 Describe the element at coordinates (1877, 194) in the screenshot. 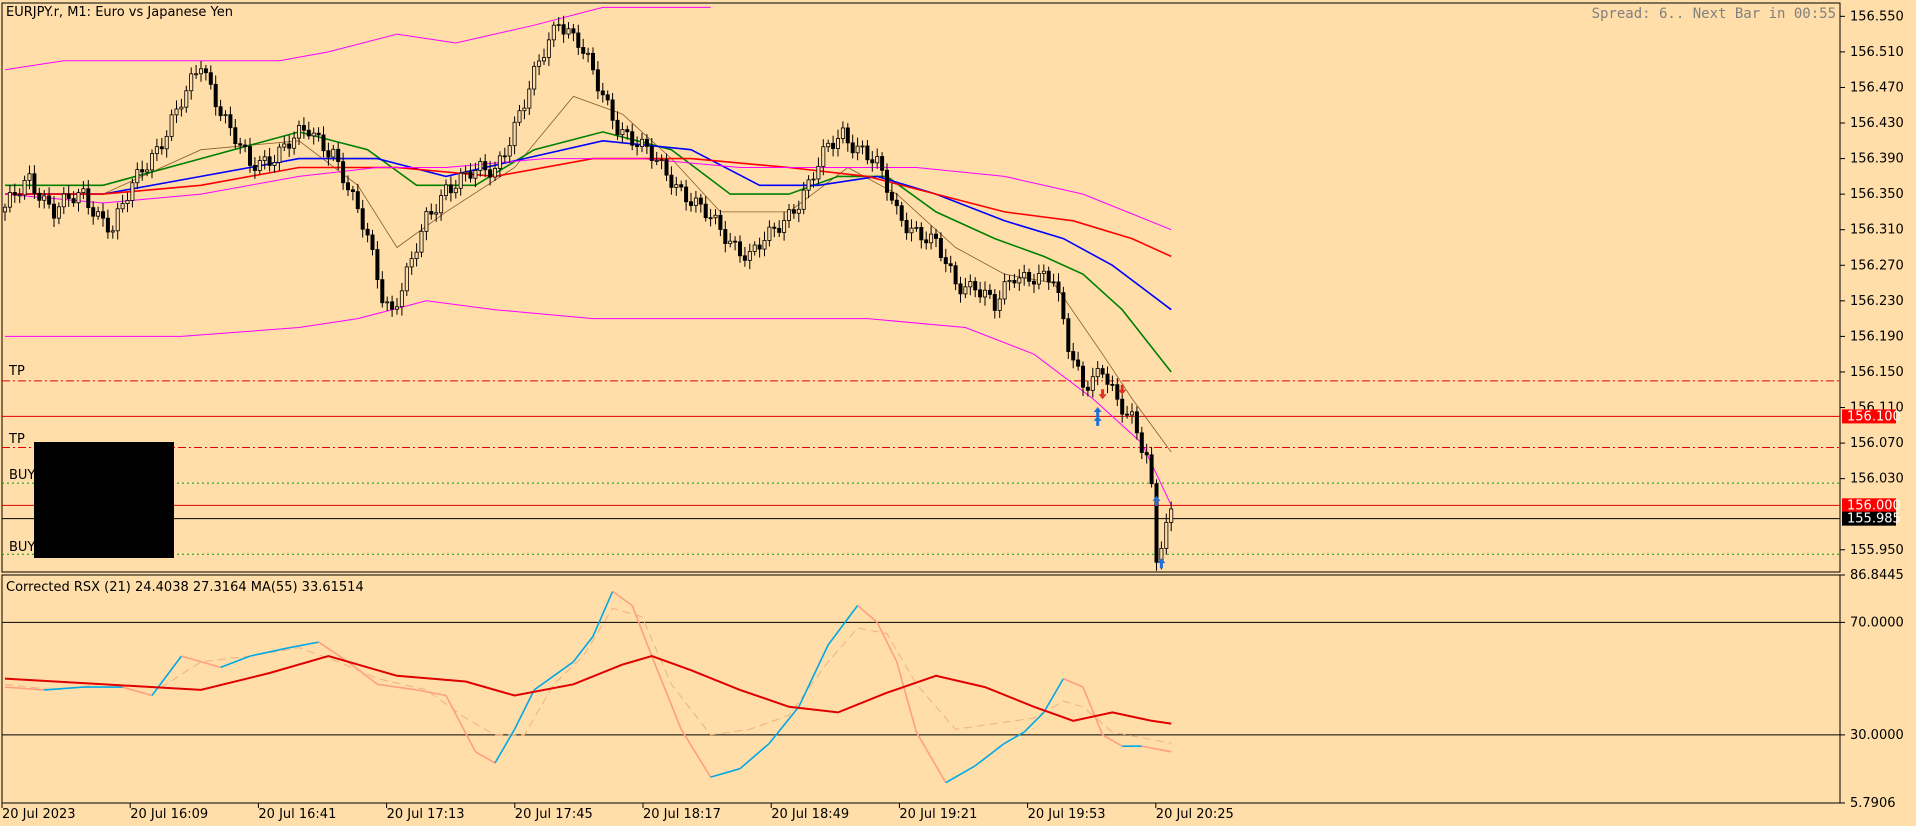

I see `price-tick-label: 156.350` at that location.